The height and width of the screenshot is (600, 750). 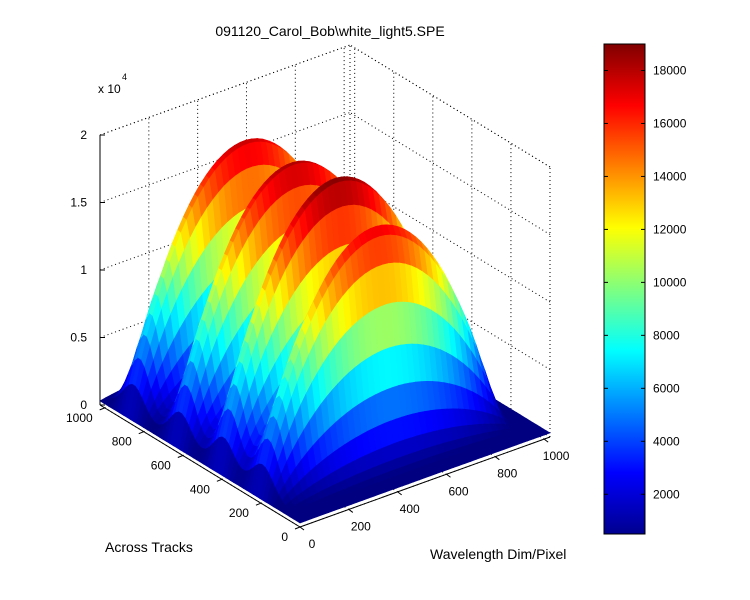 What do you see at coordinates (458, 491) in the screenshot?
I see `x-tick-label: 600` at bounding box center [458, 491].